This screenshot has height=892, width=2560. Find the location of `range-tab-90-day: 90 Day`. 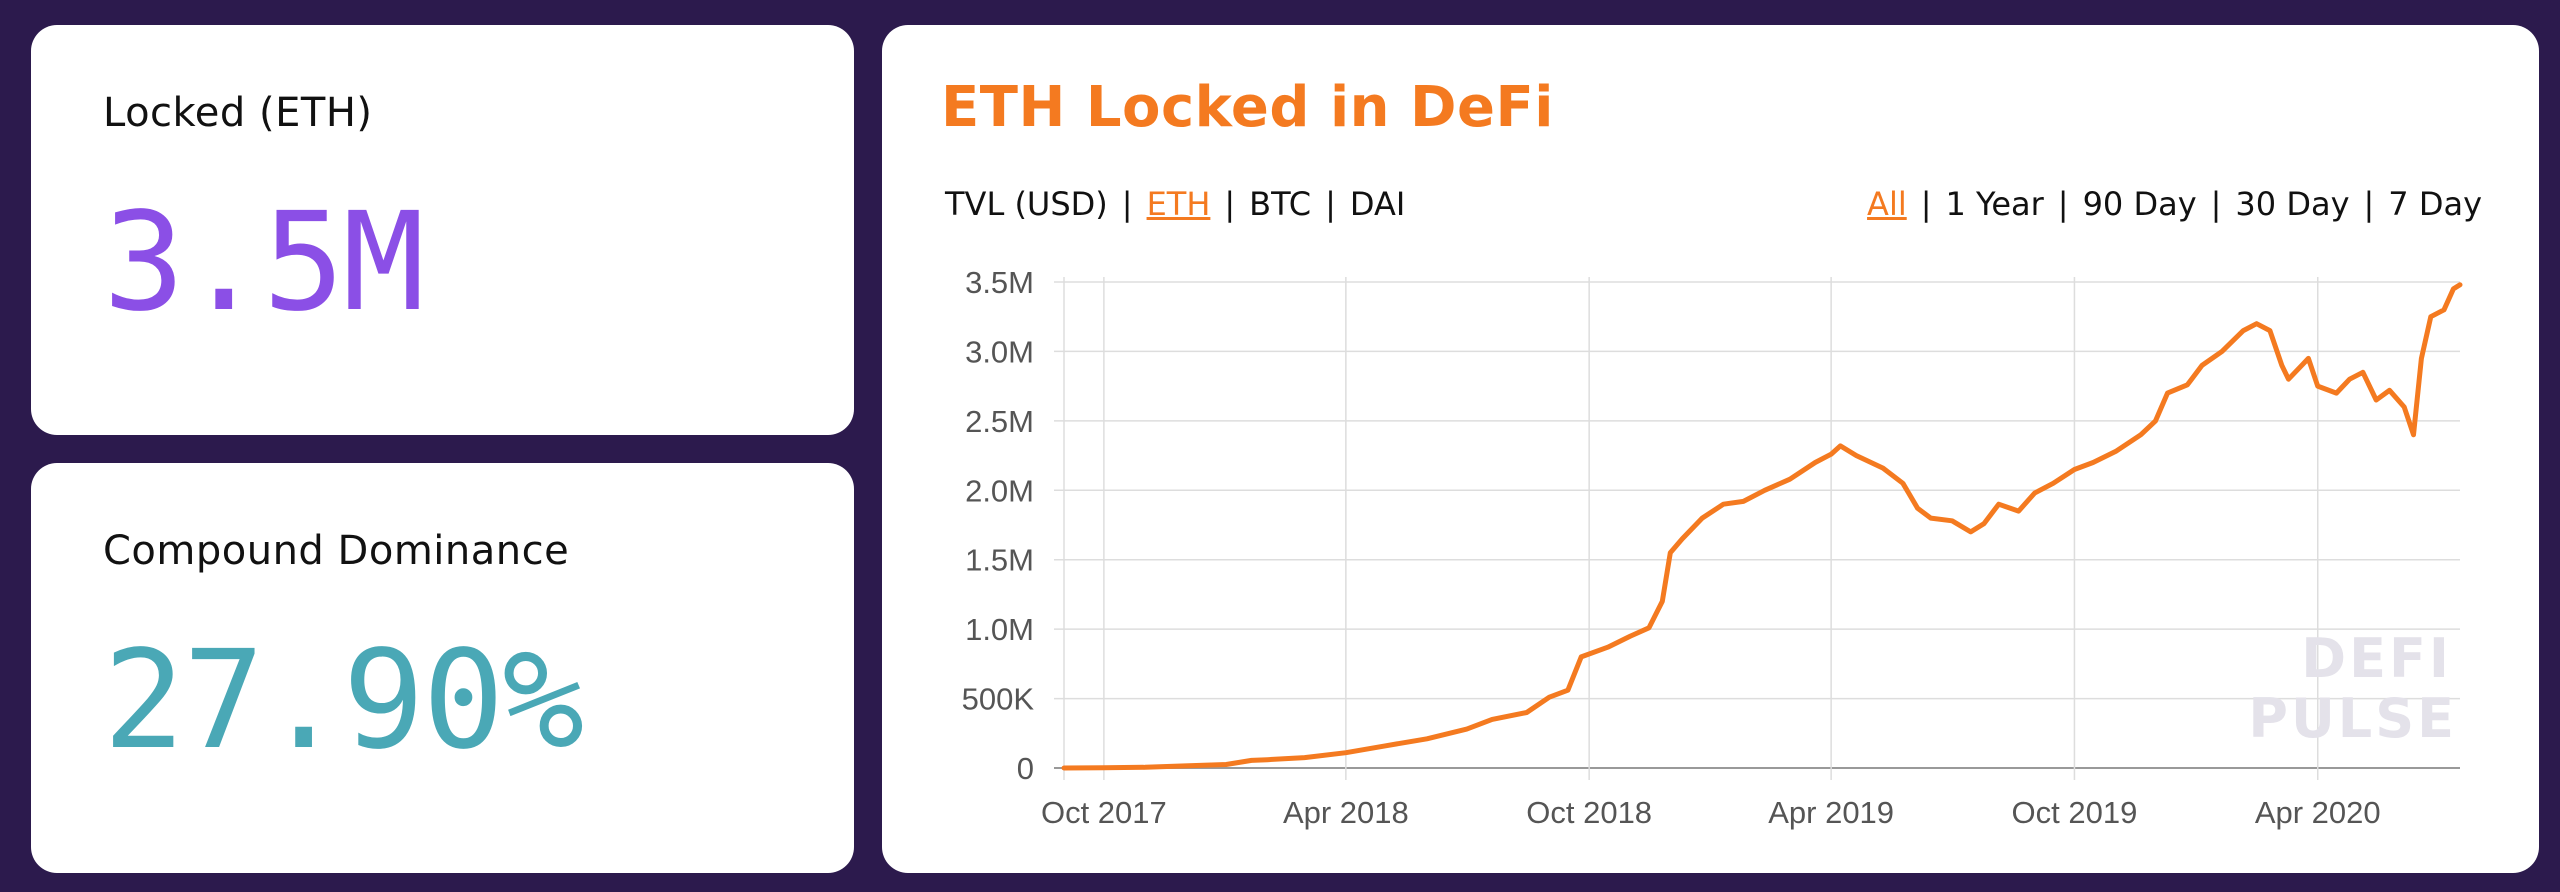

range-tab-90-day: 90 Day is located at coordinates (2139, 204).